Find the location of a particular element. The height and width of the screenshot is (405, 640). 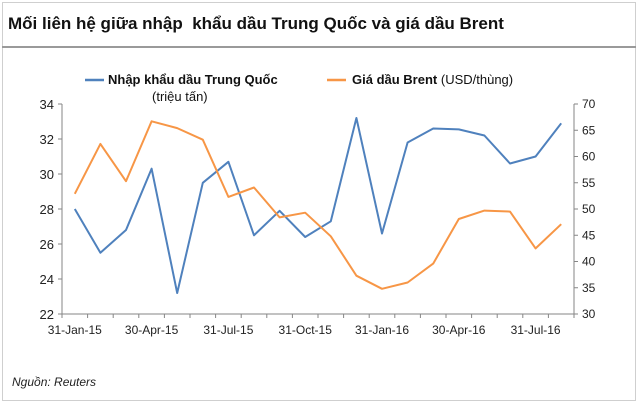

y-left-tick-label: 30 is located at coordinates (47, 174).